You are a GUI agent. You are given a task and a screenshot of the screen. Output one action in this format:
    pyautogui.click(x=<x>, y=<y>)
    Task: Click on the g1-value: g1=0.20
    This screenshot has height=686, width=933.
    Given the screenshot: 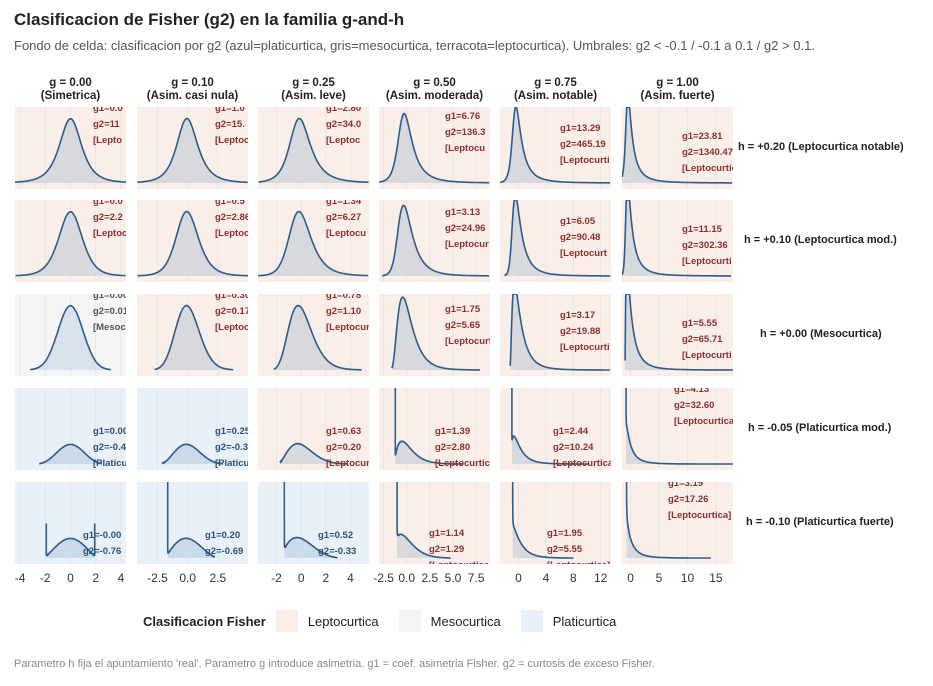 What is the action you would take?
    pyautogui.click(x=223, y=535)
    